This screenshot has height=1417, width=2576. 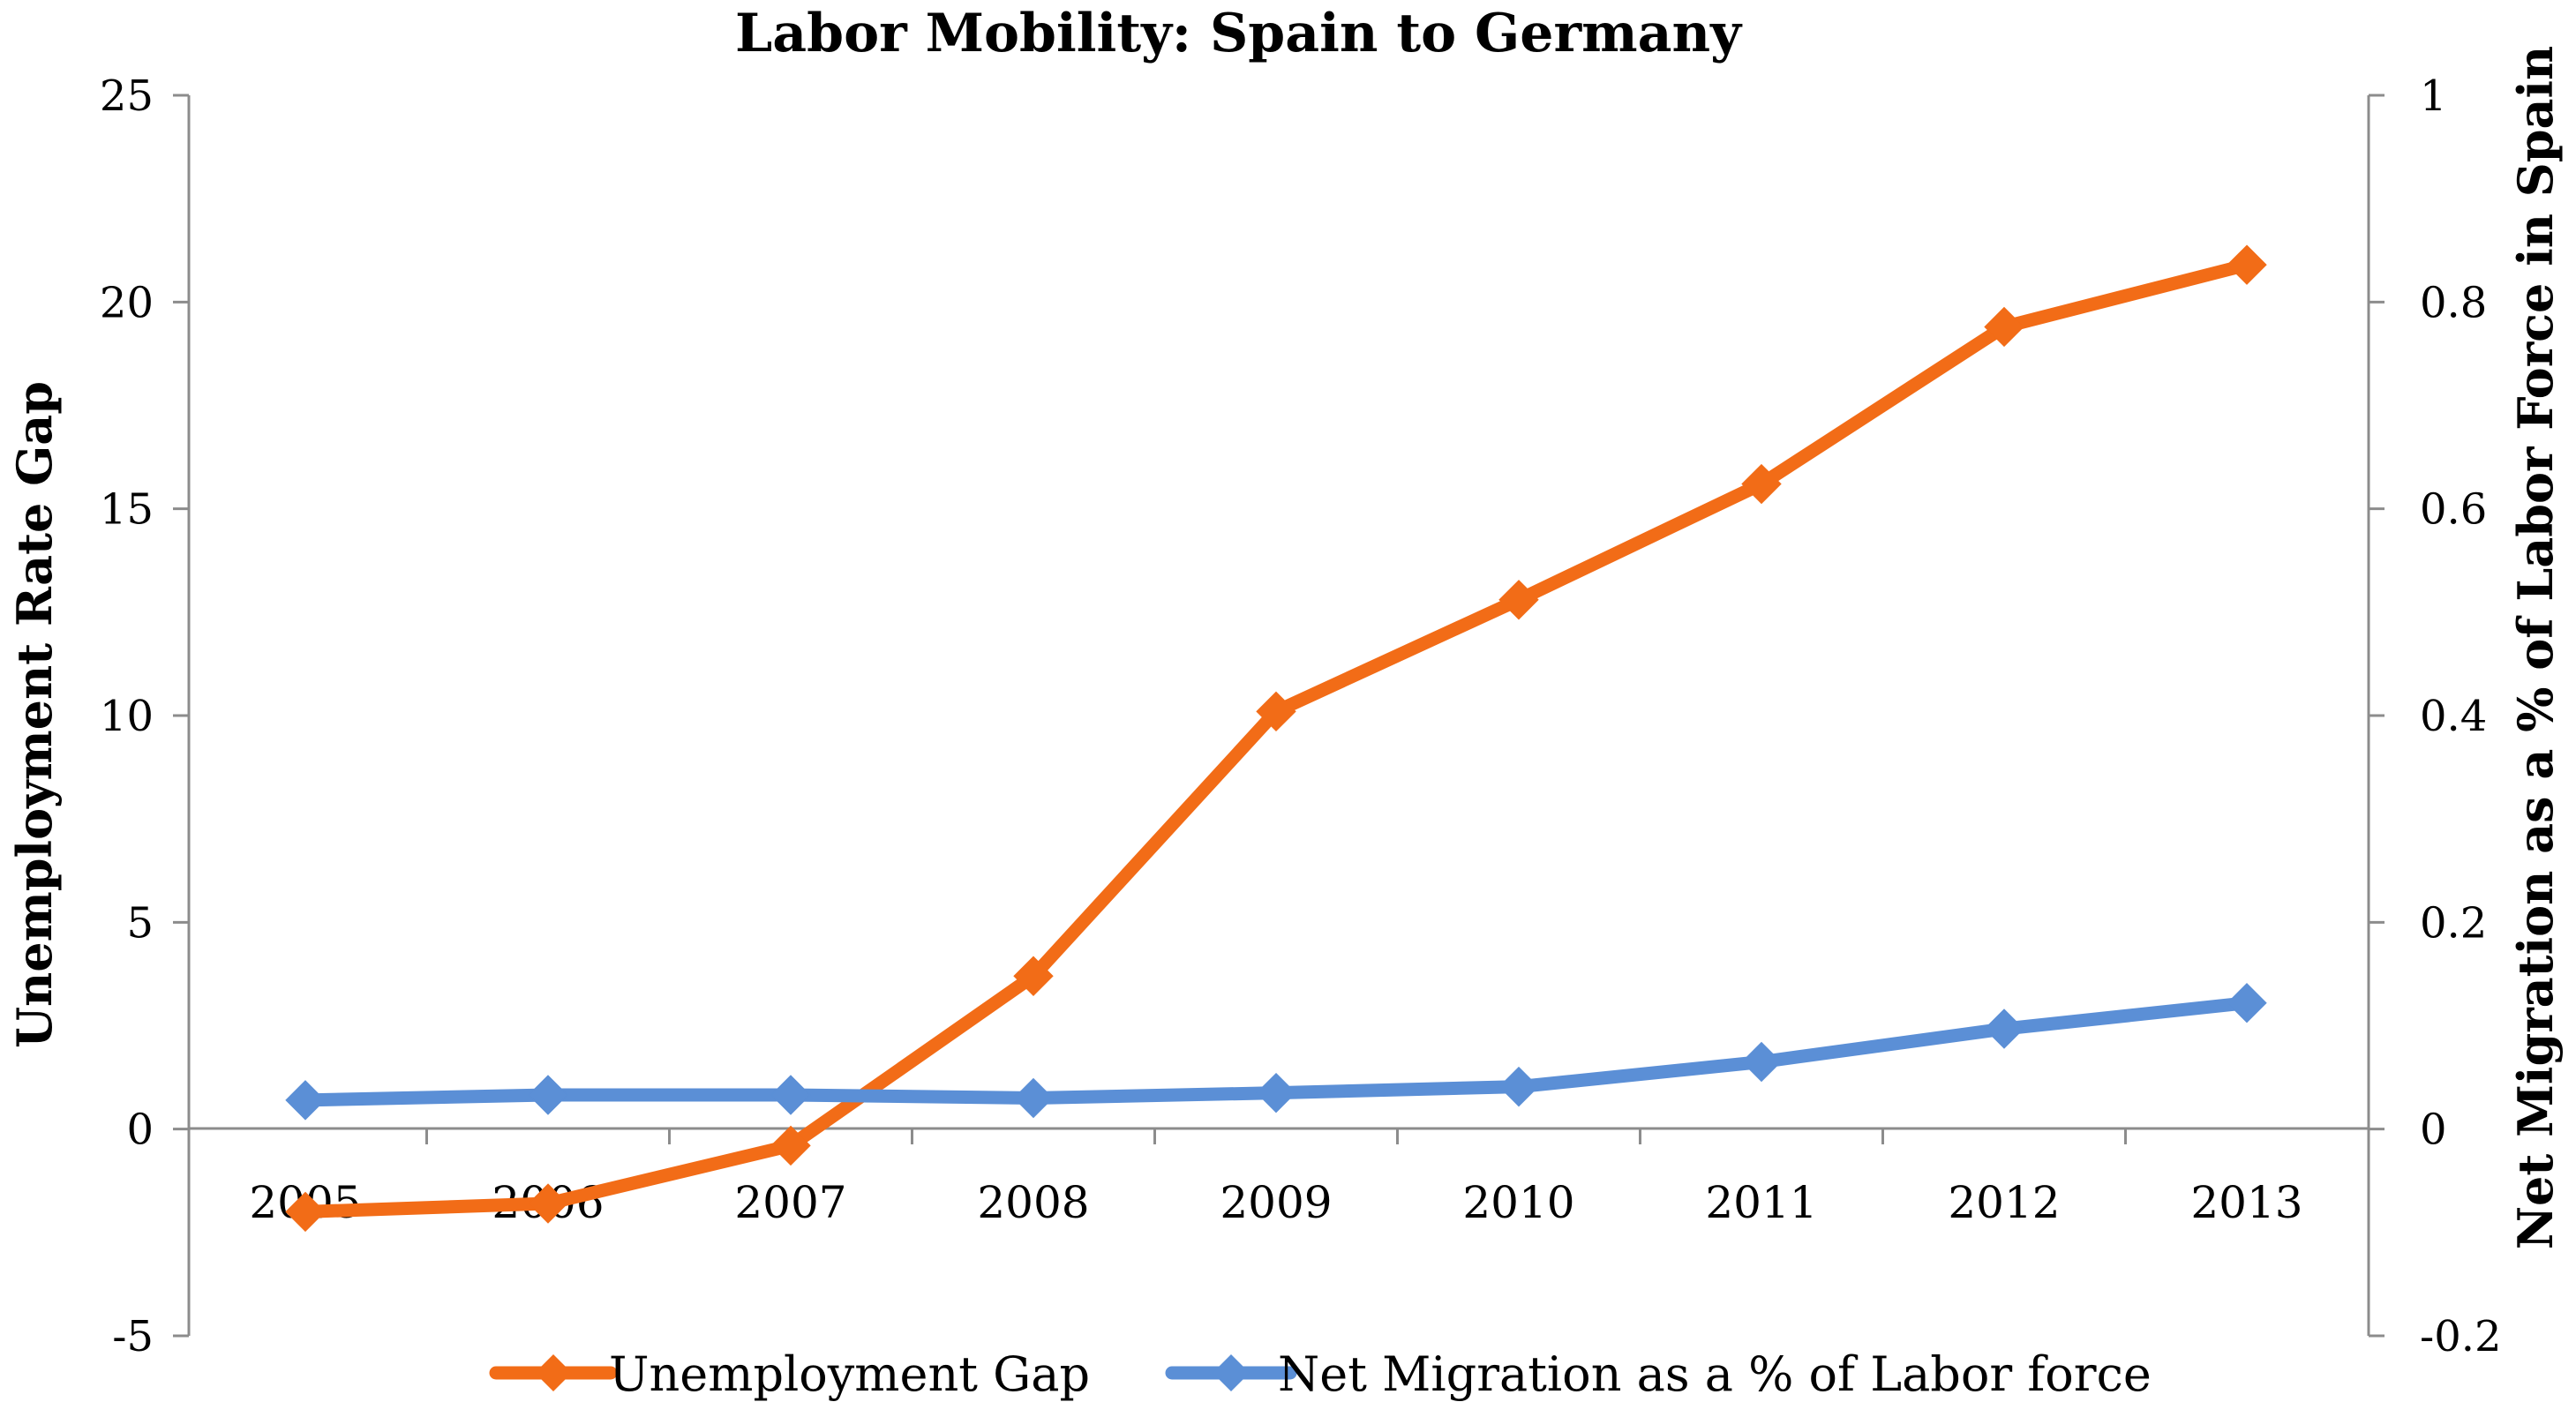 I want to click on legend-item: Net Migration as a % of Labor force, so click(x=1658, y=1374).